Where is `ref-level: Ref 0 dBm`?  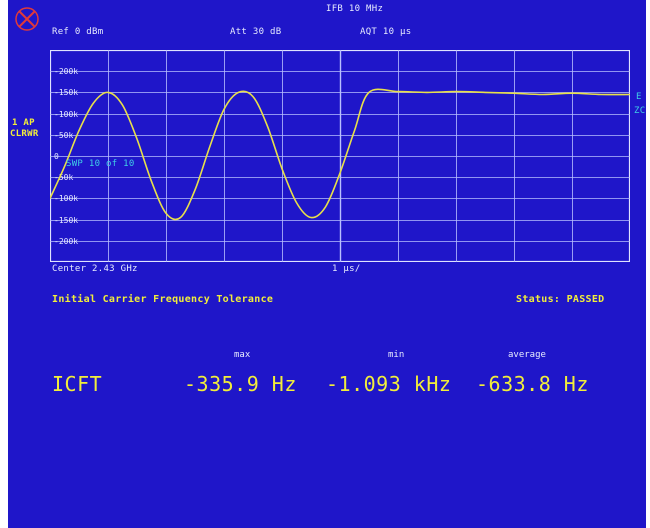 ref-level: Ref 0 dBm is located at coordinates (78, 32).